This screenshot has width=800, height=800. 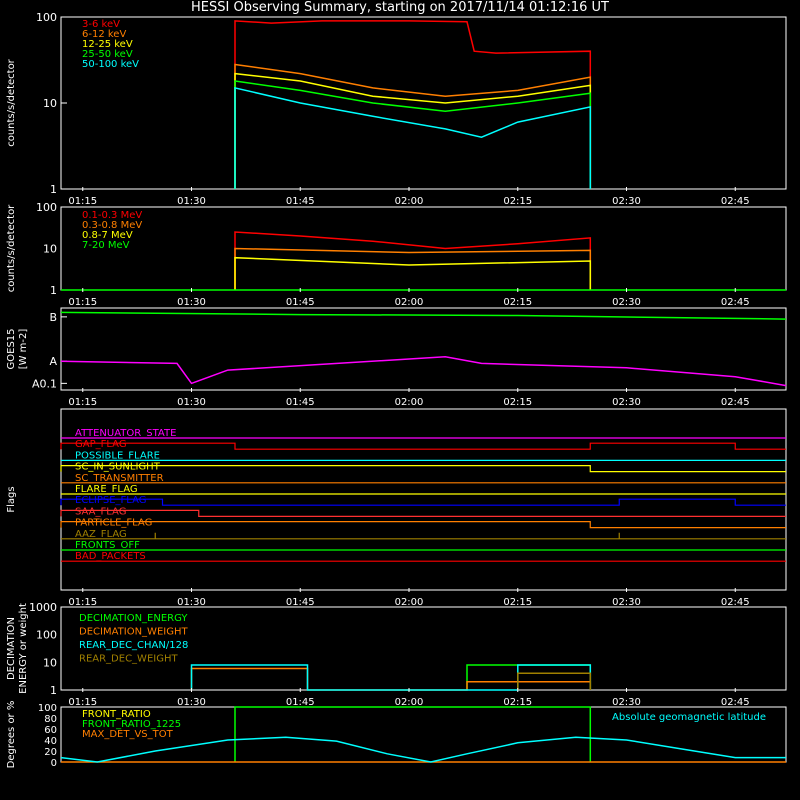 I want to click on annotation-label: Absolute geomagnetic latitude, so click(x=689, y=717).